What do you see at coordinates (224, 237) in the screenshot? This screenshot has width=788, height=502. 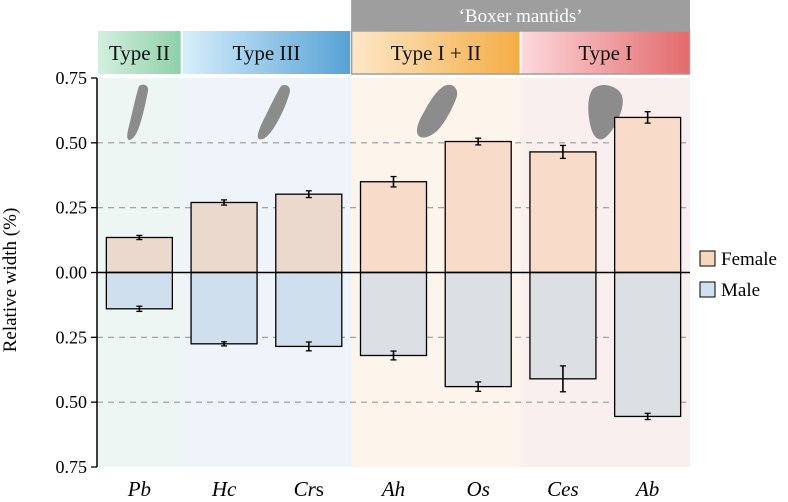 I see `bar-female-Hc` at bounding box center [224, 237].